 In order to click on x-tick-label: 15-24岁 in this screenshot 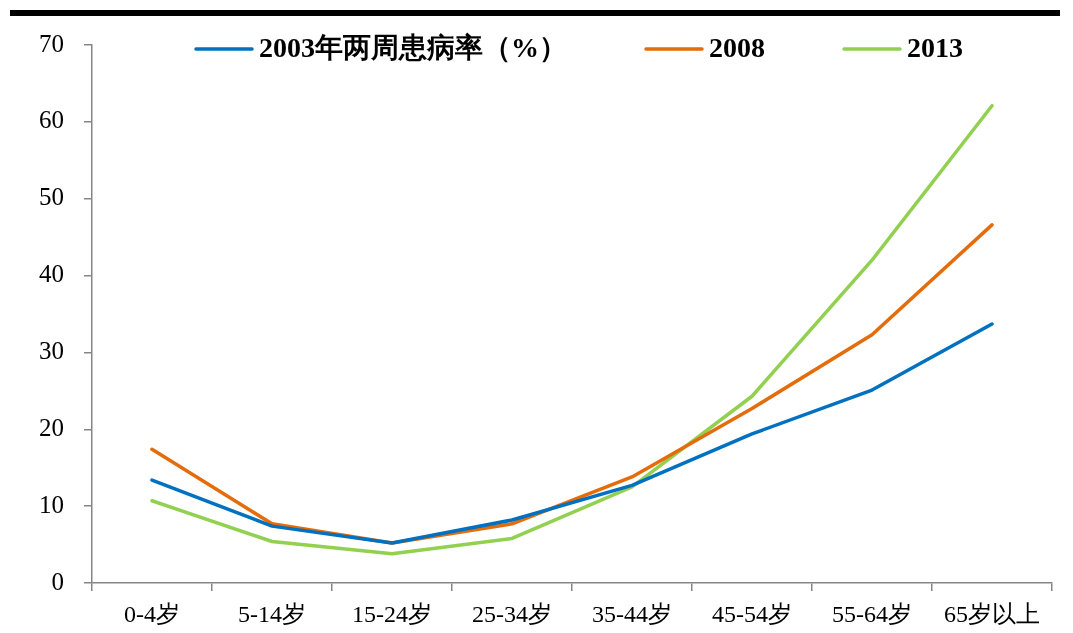, I will do `click(392, 613)`.